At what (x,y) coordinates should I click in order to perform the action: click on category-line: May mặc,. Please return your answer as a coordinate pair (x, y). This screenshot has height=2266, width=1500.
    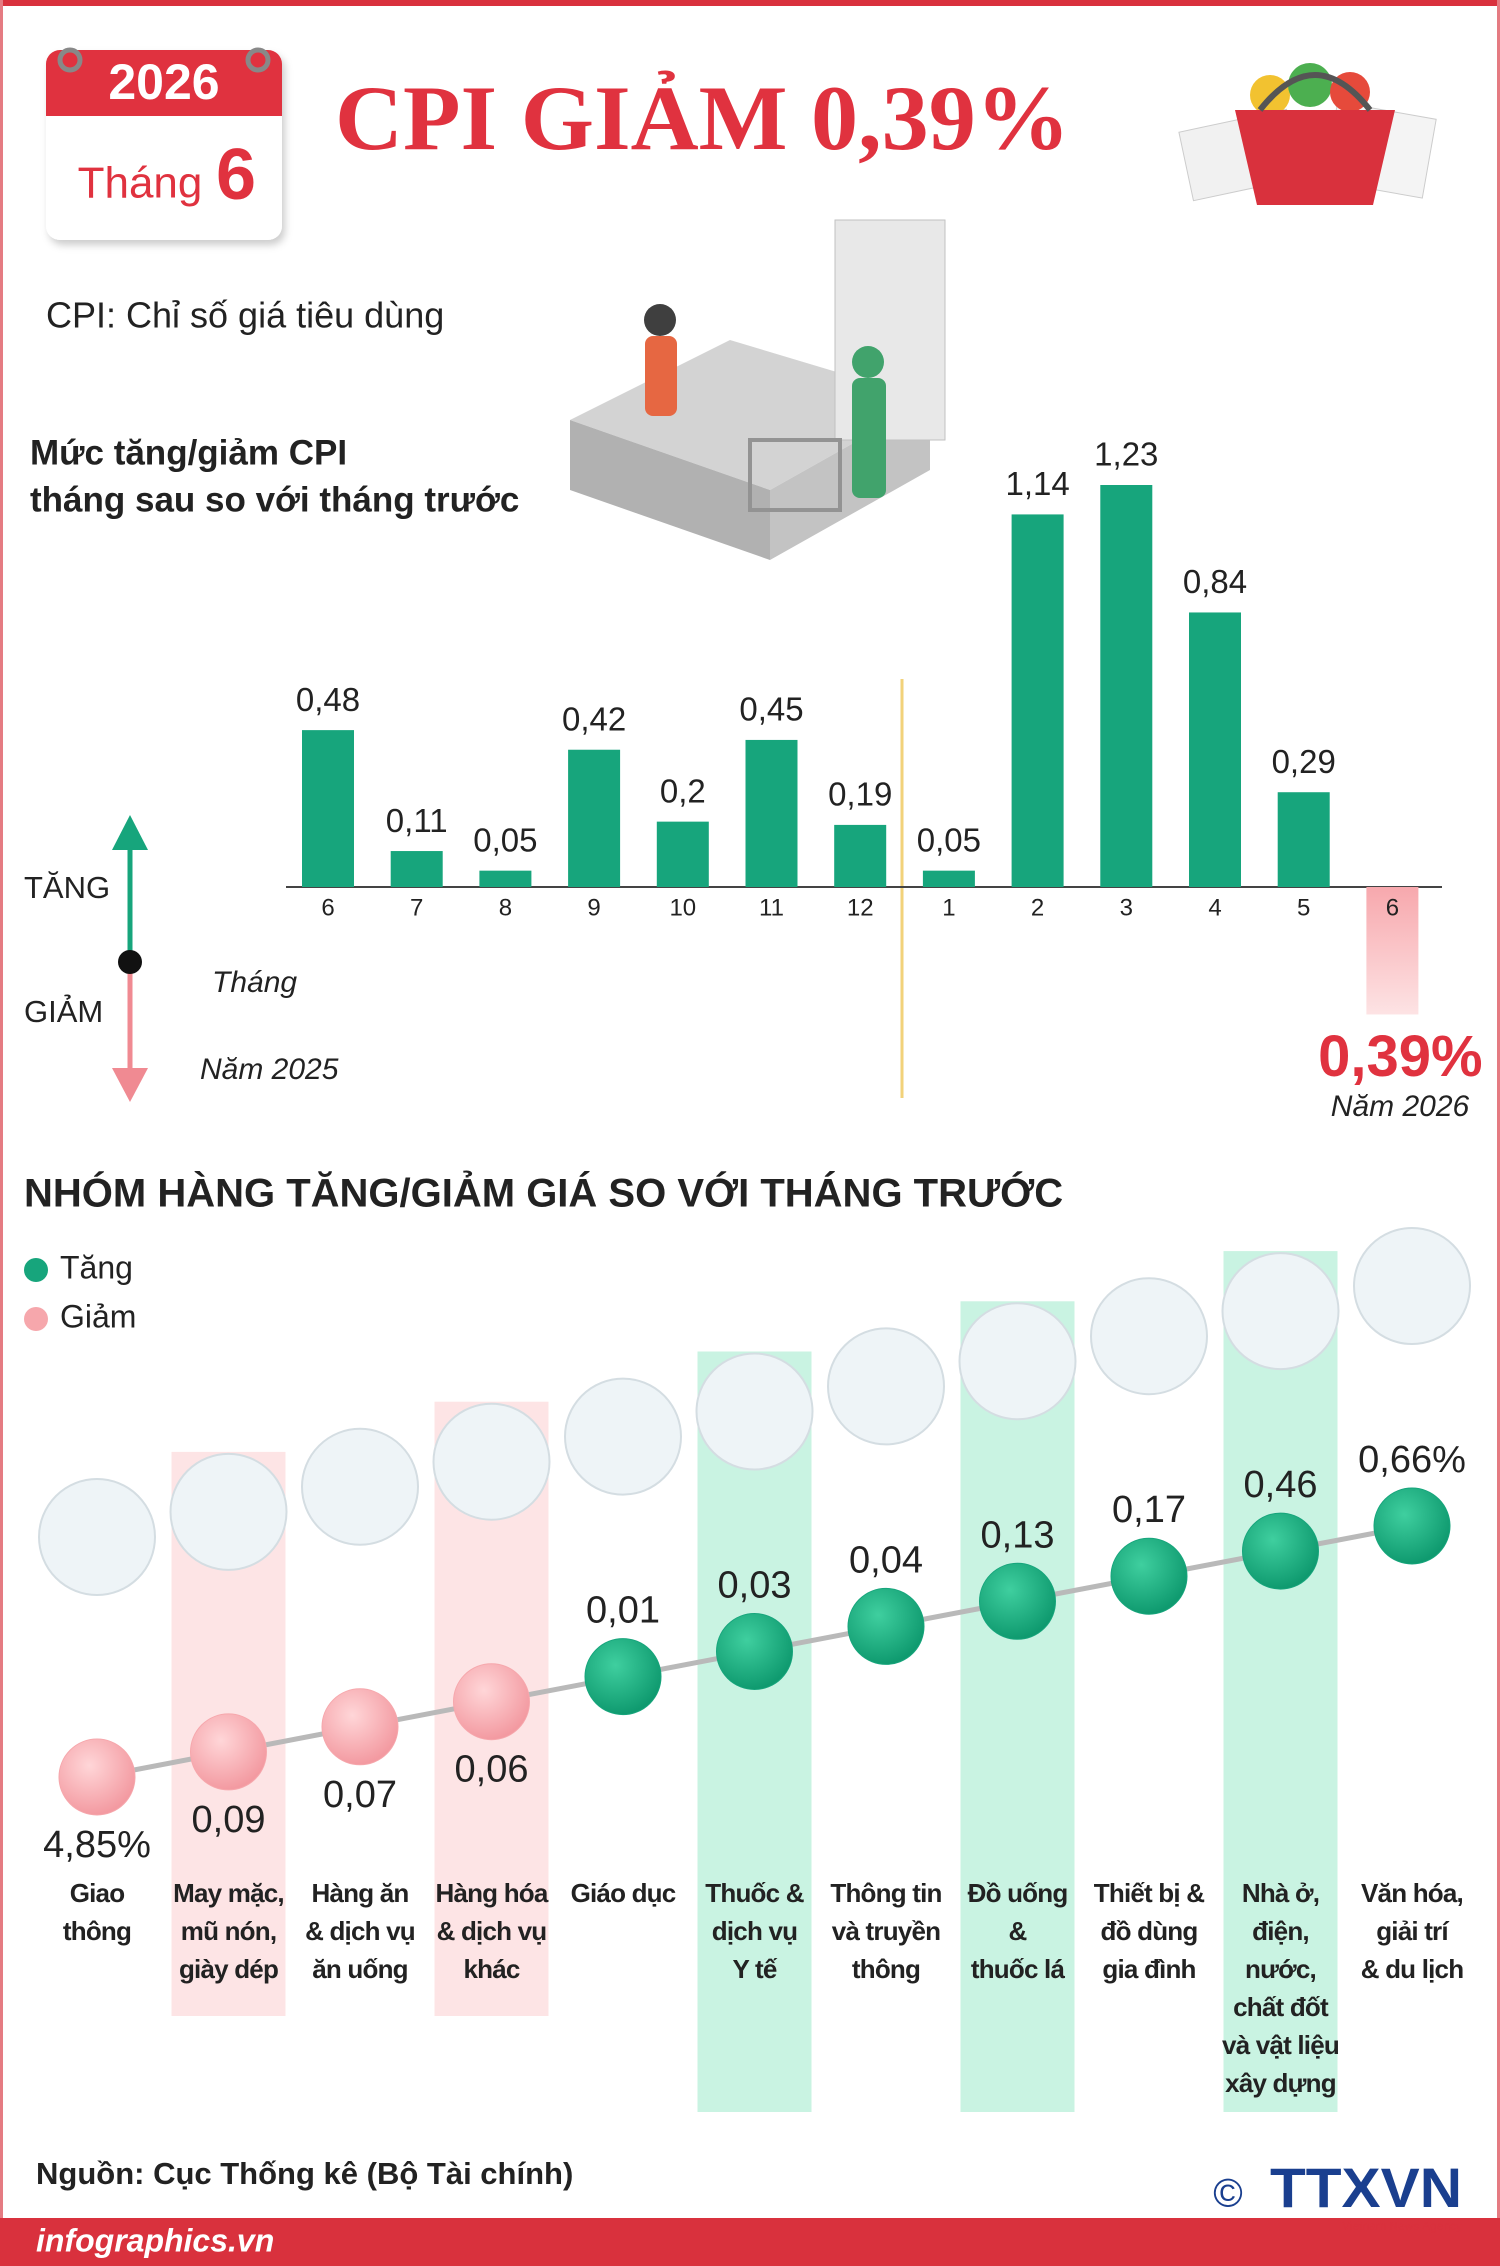
    Looking at the image, I should click on (228, 1893).